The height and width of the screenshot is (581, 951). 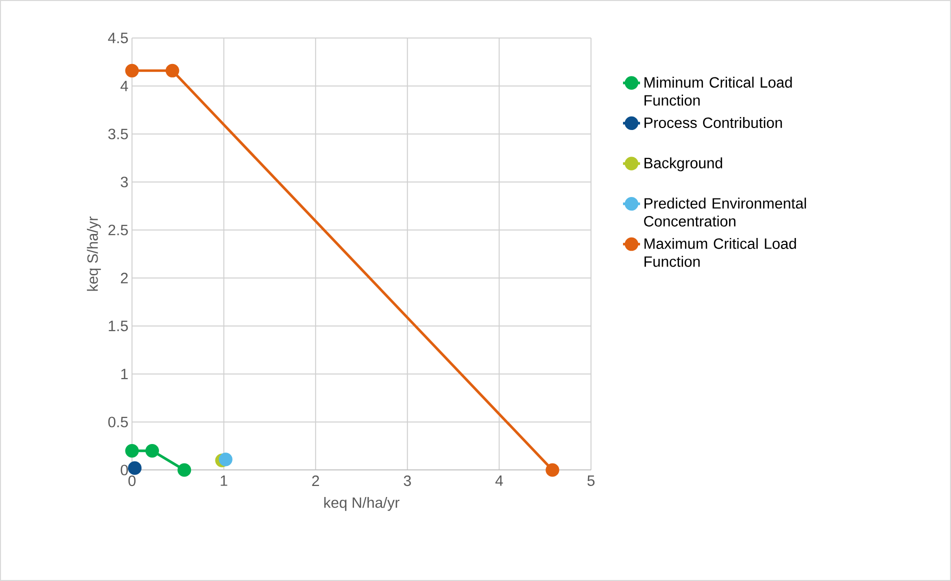 I want to click on x-tick-label: 5, so click(x=591, y=481).